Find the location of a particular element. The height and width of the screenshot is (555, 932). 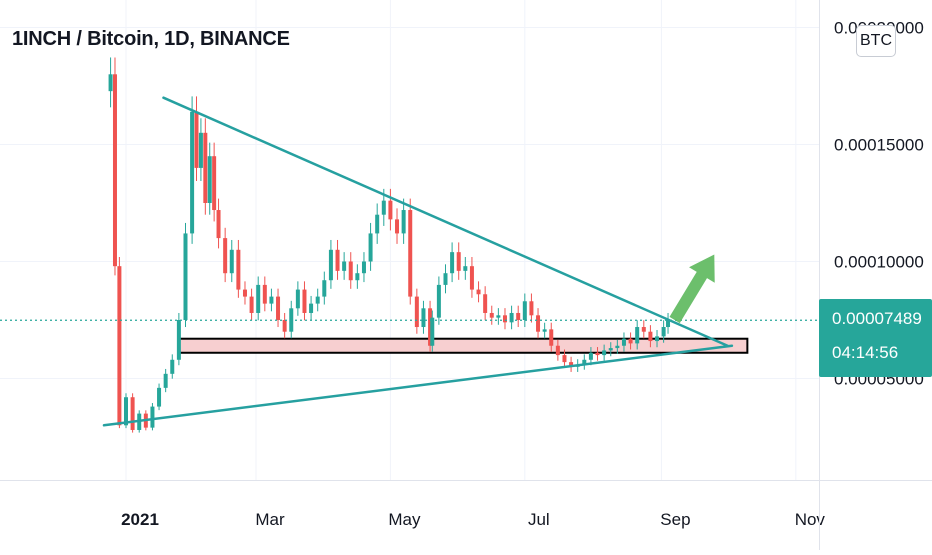

symbol-title: 1INCH / Bitcoin, 1D, BINANCE is located at coordinates (151, 39).